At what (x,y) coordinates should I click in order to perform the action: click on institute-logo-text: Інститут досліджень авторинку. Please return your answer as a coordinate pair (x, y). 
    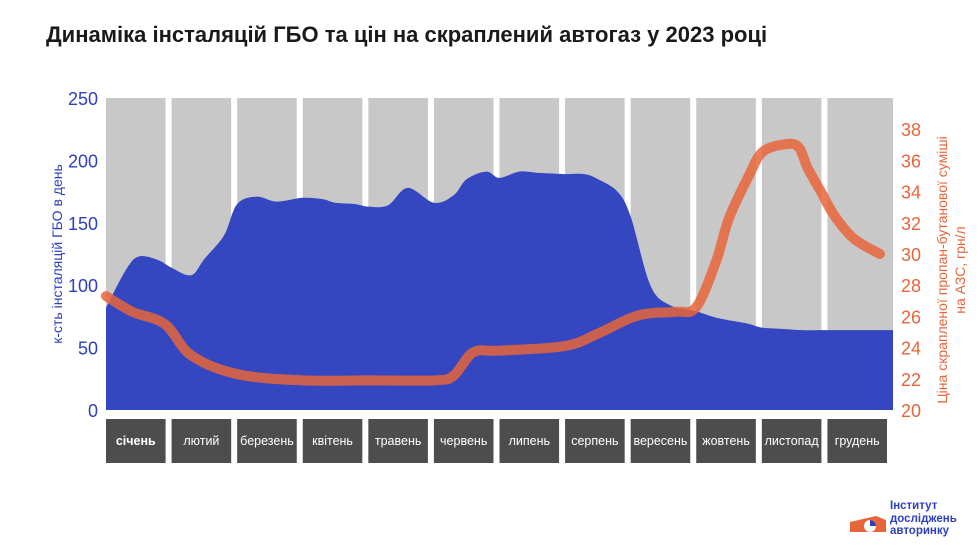
    Looking at the image, I should click on (923, 519).